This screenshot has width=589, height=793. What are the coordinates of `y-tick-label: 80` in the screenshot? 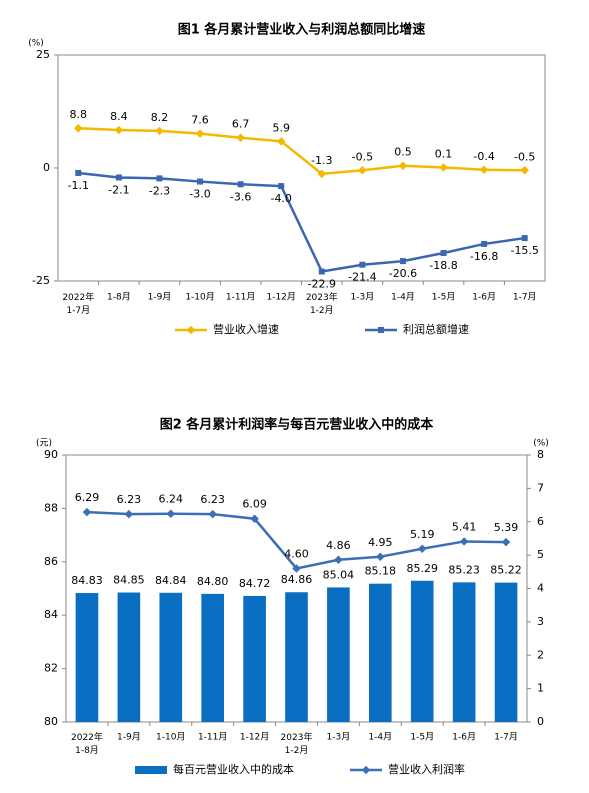 It's located at (51, 721).